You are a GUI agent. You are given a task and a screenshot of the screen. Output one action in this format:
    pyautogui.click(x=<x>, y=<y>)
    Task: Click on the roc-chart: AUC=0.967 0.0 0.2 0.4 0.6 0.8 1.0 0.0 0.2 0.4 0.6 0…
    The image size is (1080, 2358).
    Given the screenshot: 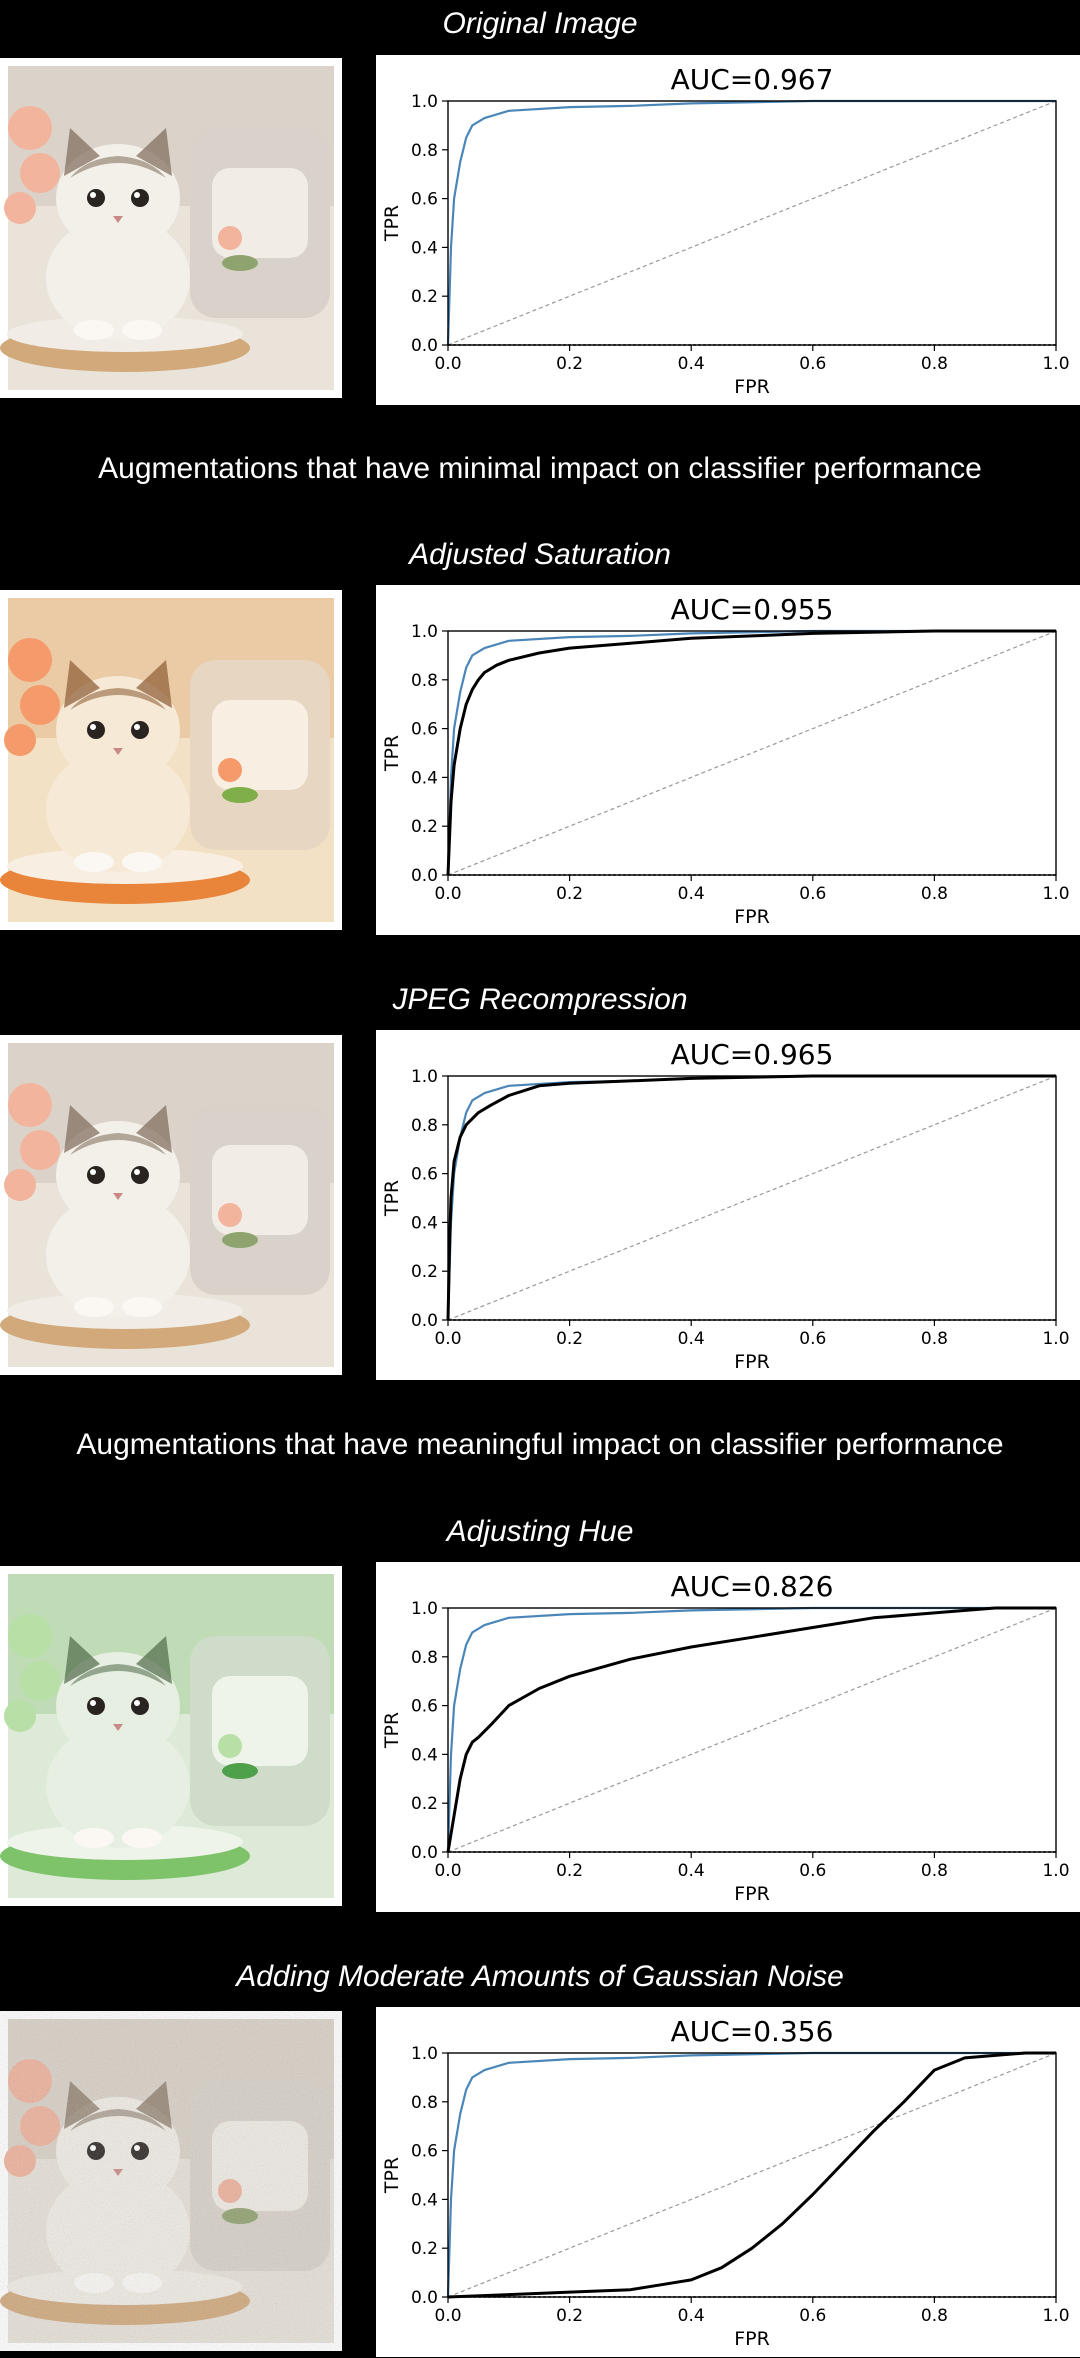 What is the action you would take?
    pyautogui.click(x=728, y=230)
    